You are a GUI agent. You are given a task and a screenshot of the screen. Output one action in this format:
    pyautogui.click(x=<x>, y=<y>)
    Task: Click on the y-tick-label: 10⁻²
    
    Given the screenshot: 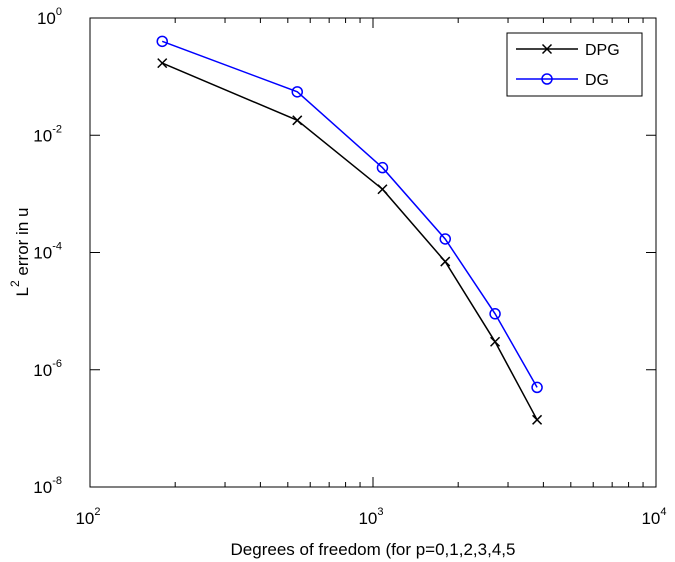 What is the action you would take?
    pyautogui.click(x=47, y=134)
    